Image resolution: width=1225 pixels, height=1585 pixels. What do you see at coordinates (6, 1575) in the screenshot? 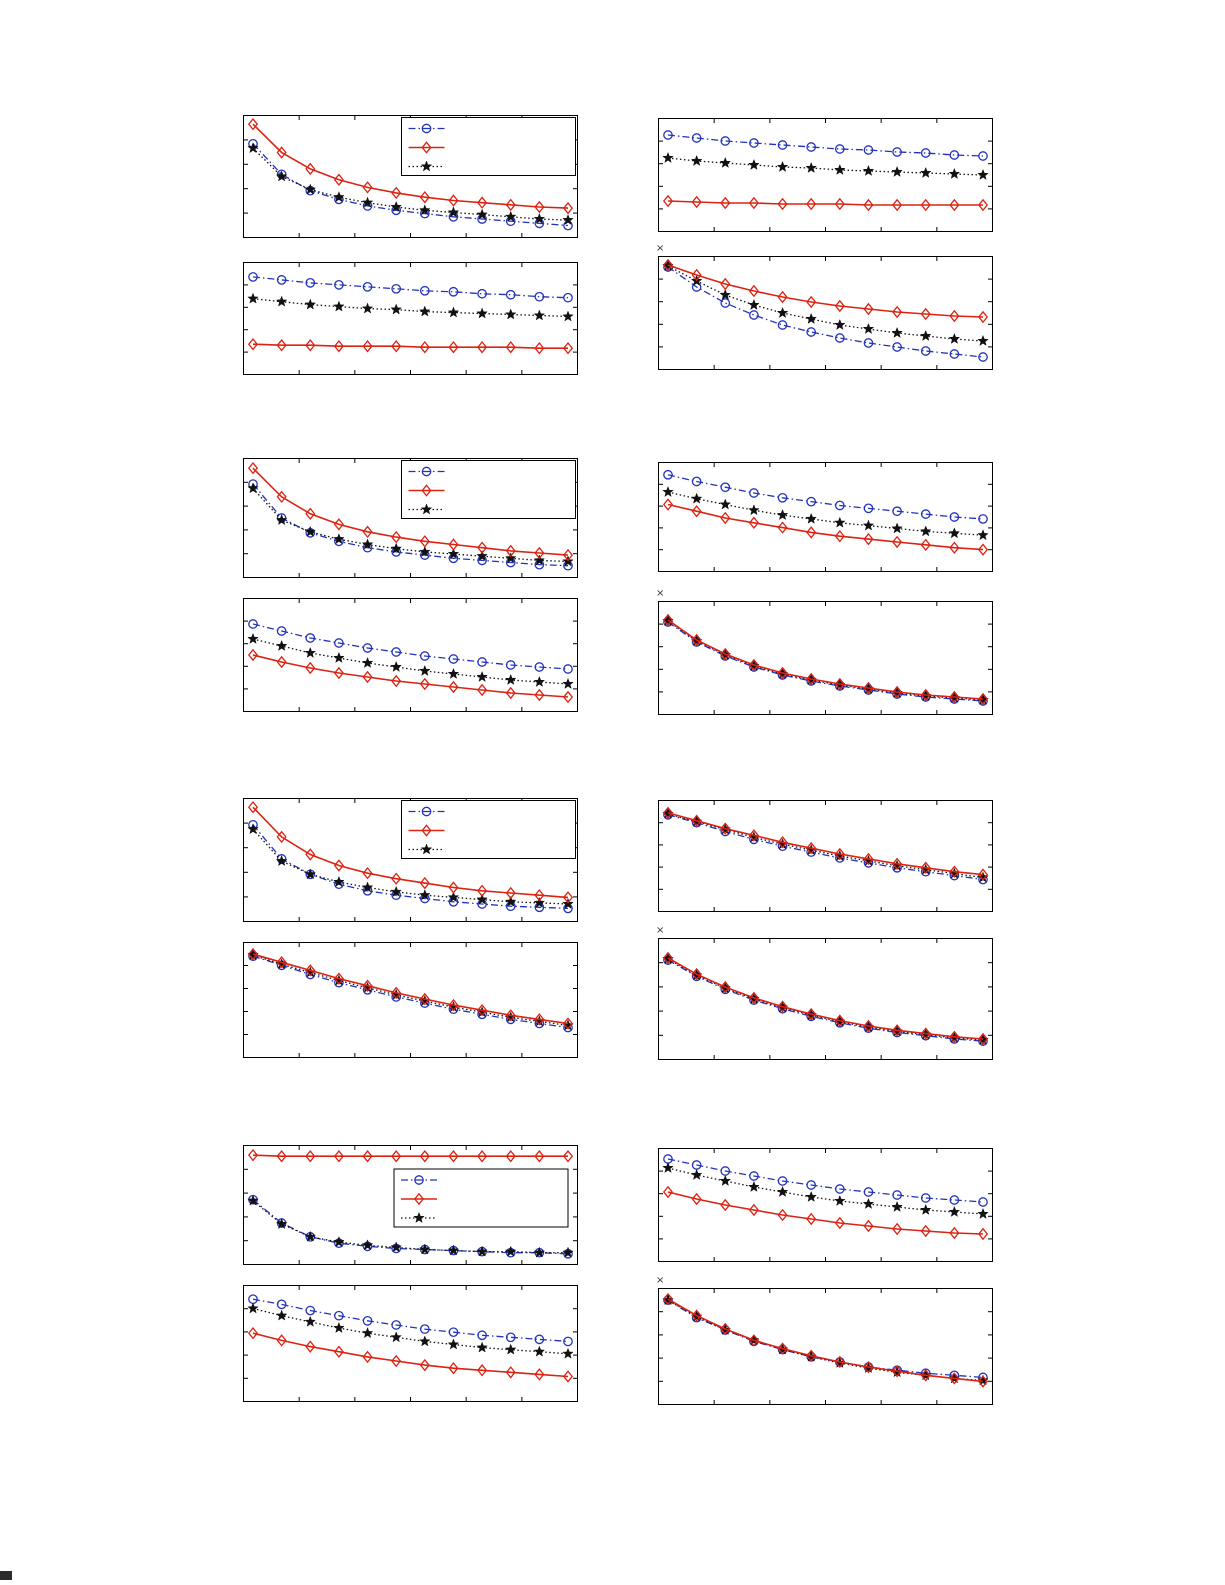
I see `page-corner-artifact` at bounding box center [6, 1575].